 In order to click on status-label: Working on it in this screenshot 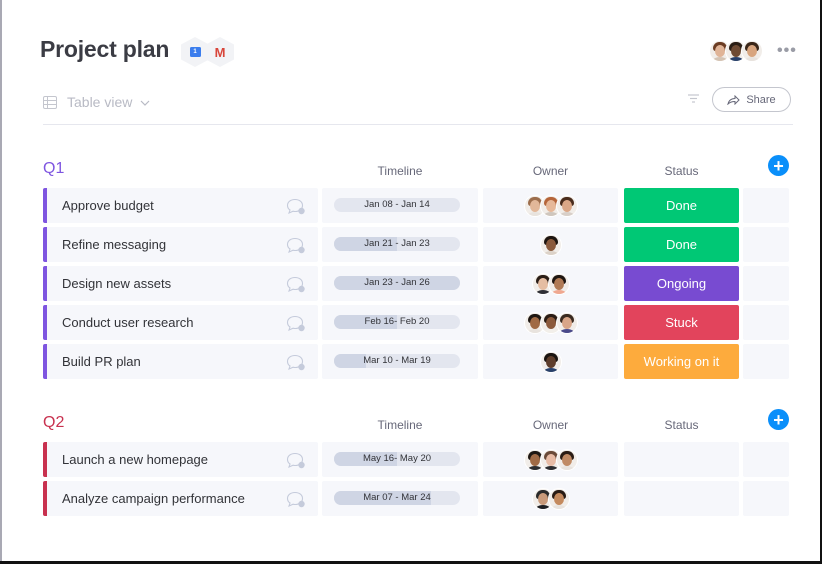, I will do `click(681, 361)`.